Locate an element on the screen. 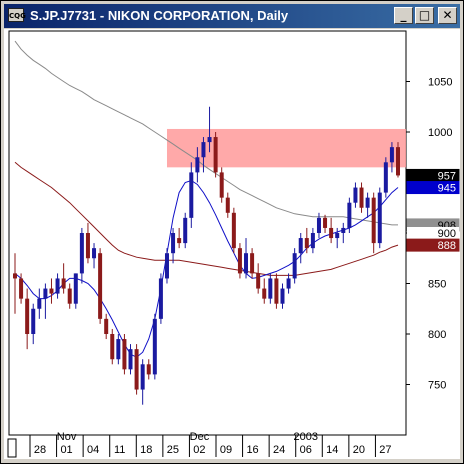  window-title: S.JP.J7731 - NIKON CORPORATION, Daily is located at coordinates (159, 15).